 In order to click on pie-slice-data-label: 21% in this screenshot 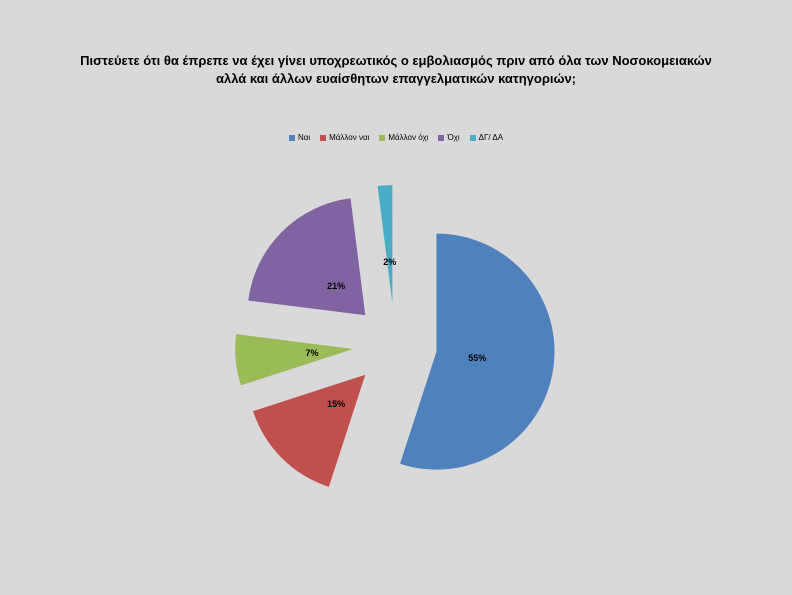, I will do `click(336, 286)`.